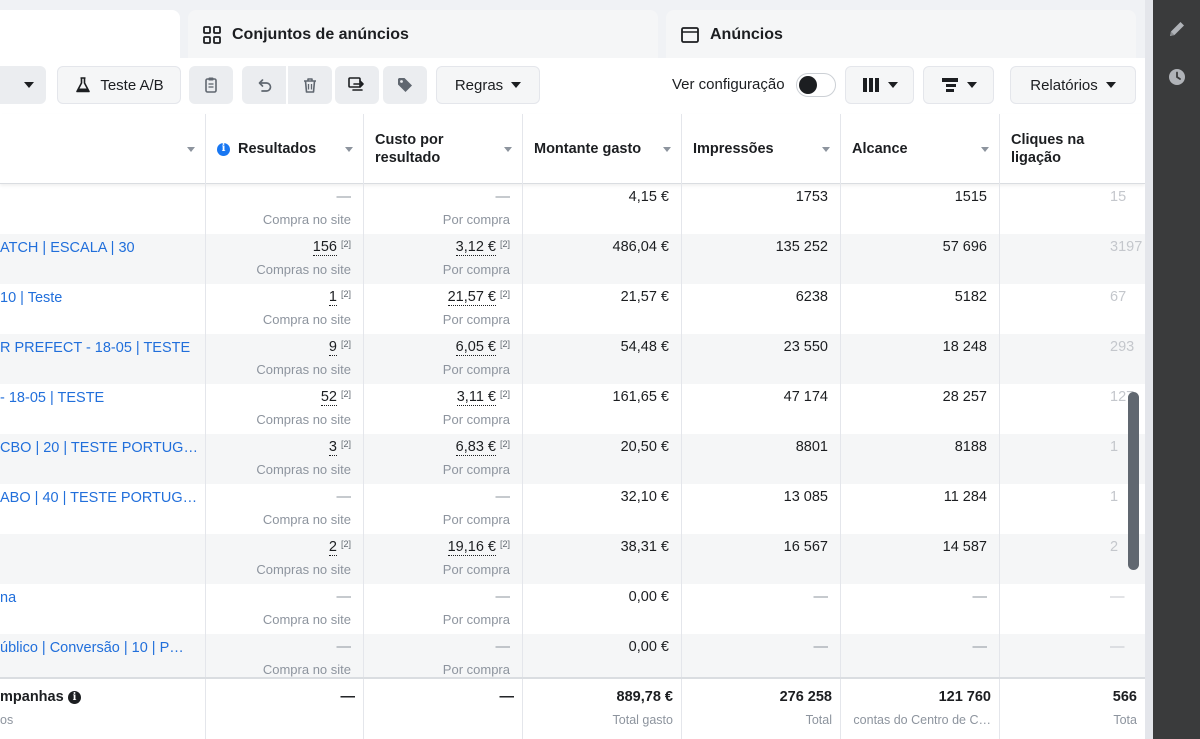  I want to click on tab-adsets: Conjuntos de anúncios, so click(423, 35).